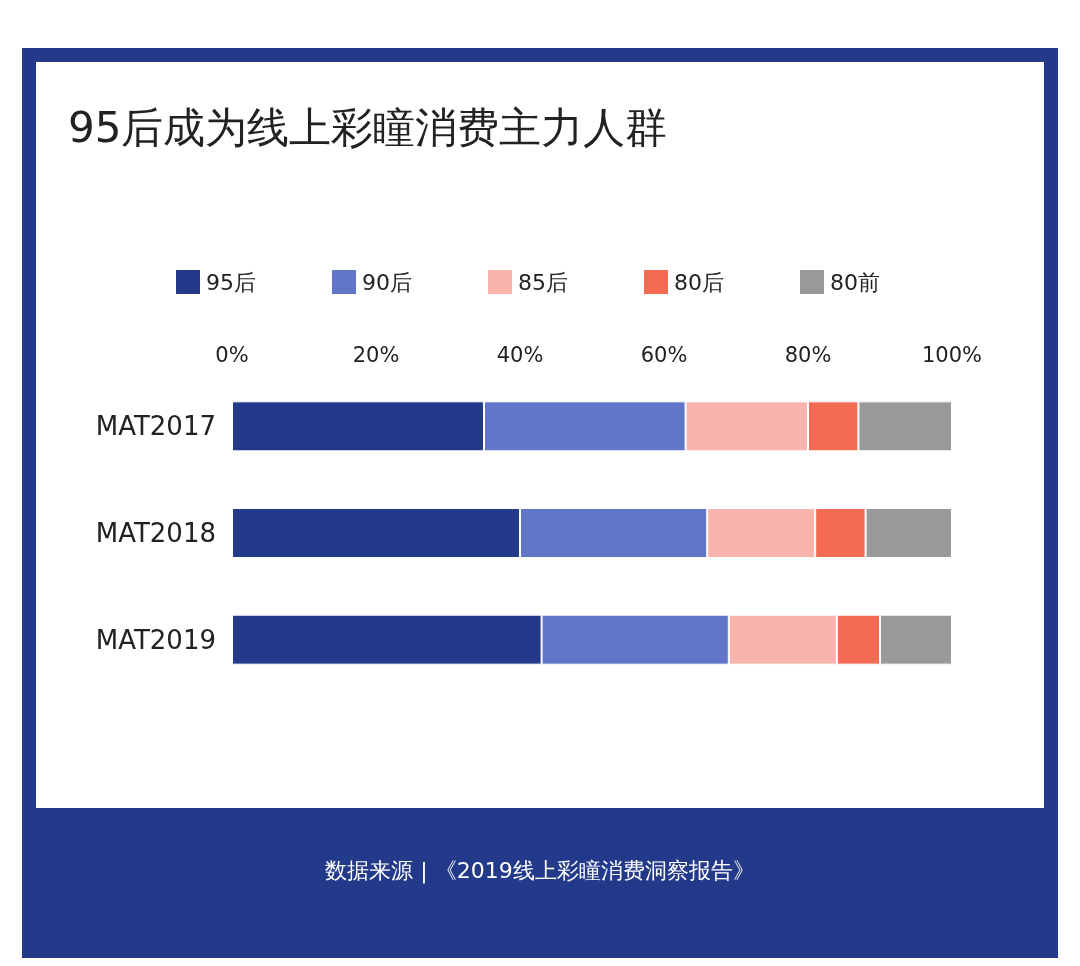  Describe the element at coordinates (952, 354) in the screenshot. I see `x-tick-label: 100%` at that location.